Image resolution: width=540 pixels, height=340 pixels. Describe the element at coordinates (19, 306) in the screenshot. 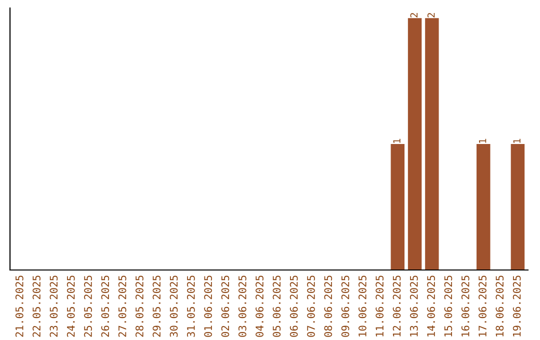

I see `x-tick-label: 21.05.2025` at that location.